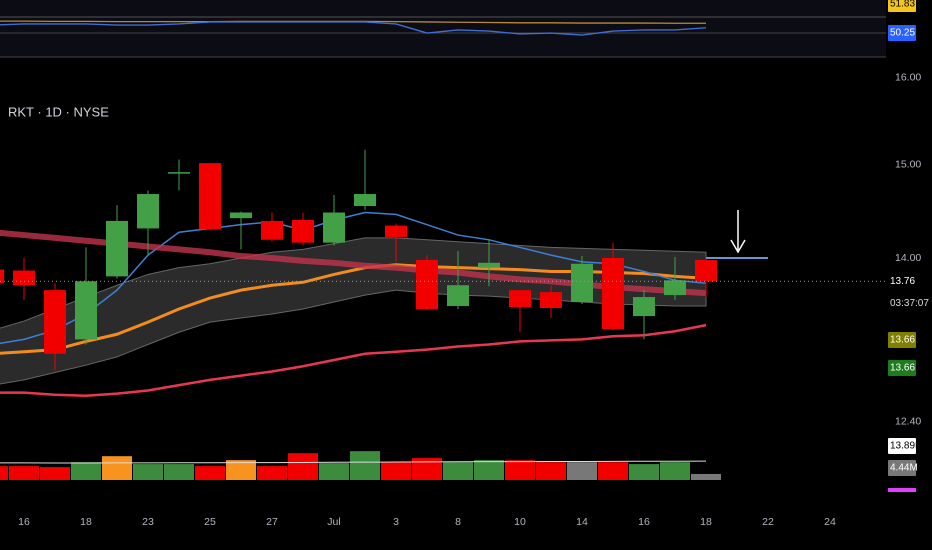  I want to click on x-tick-label: 14, so click(582, 522).